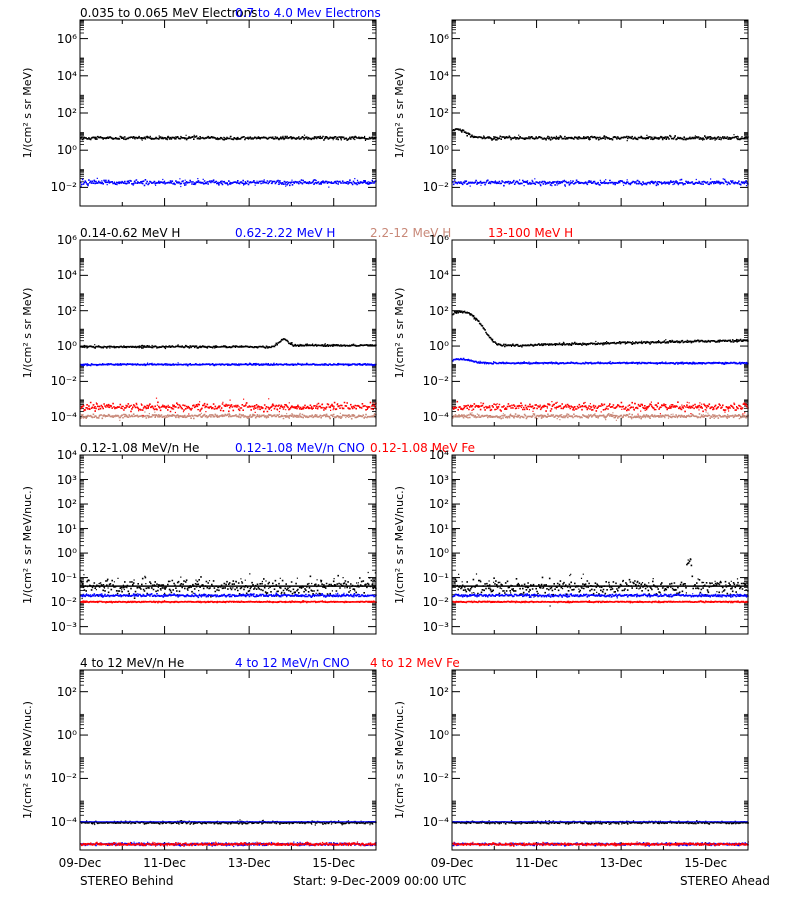 The height and width of the screenshot is (900, 800). Describe the element at coordinates (66, 310) in the screenshot. I see `ytick-label-behind-2-3: 10²` at that location.